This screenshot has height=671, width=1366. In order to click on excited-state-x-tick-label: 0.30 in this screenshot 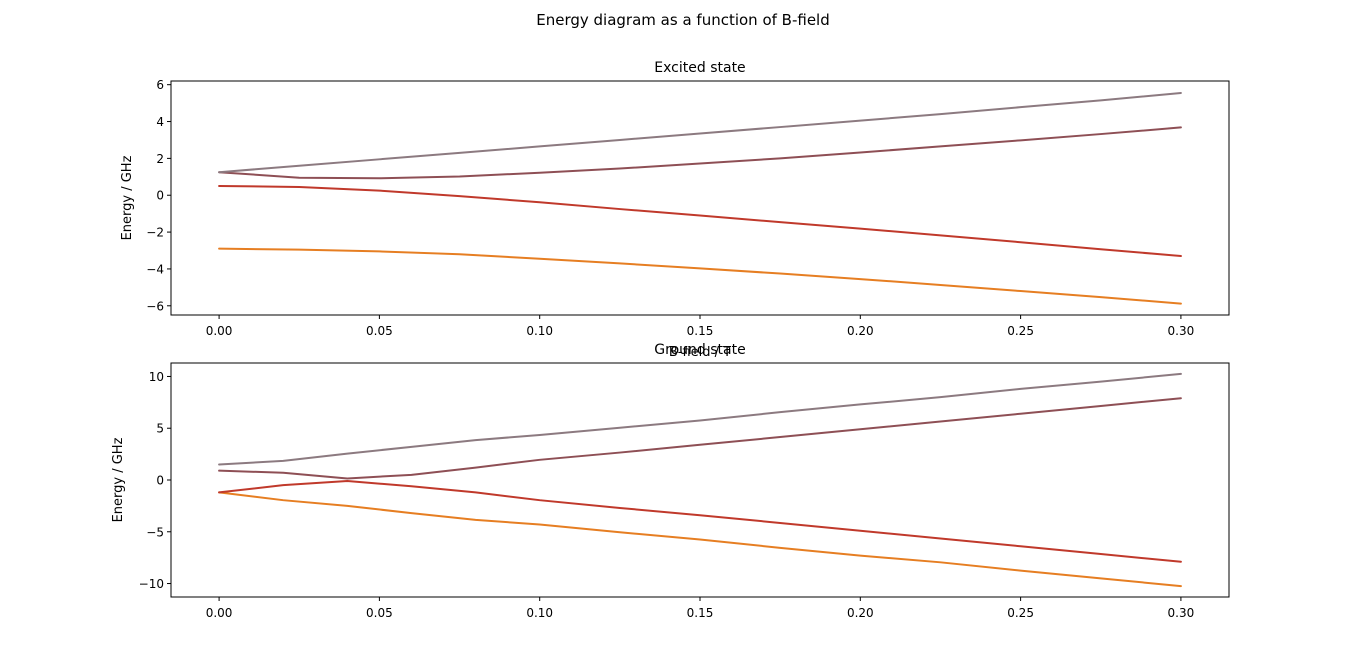, I will do `click(1181, 331)`.